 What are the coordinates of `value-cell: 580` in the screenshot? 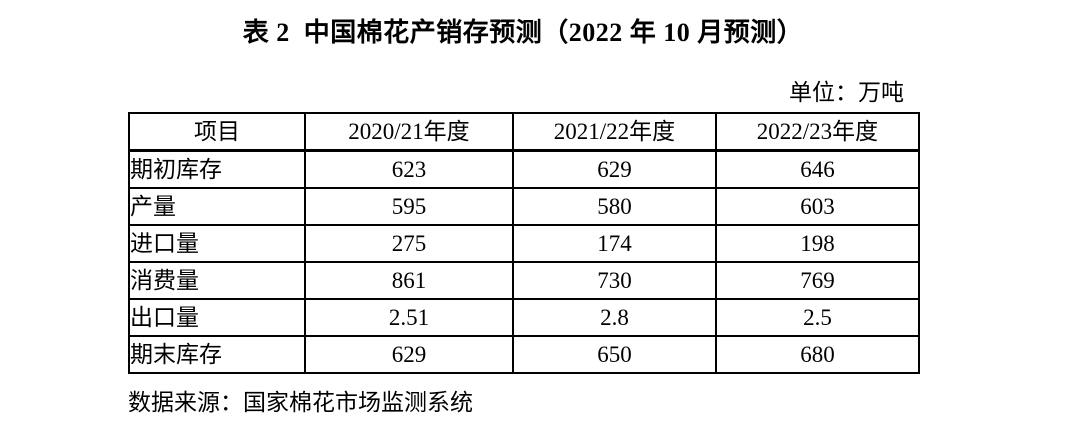 It's located at (614, 206).